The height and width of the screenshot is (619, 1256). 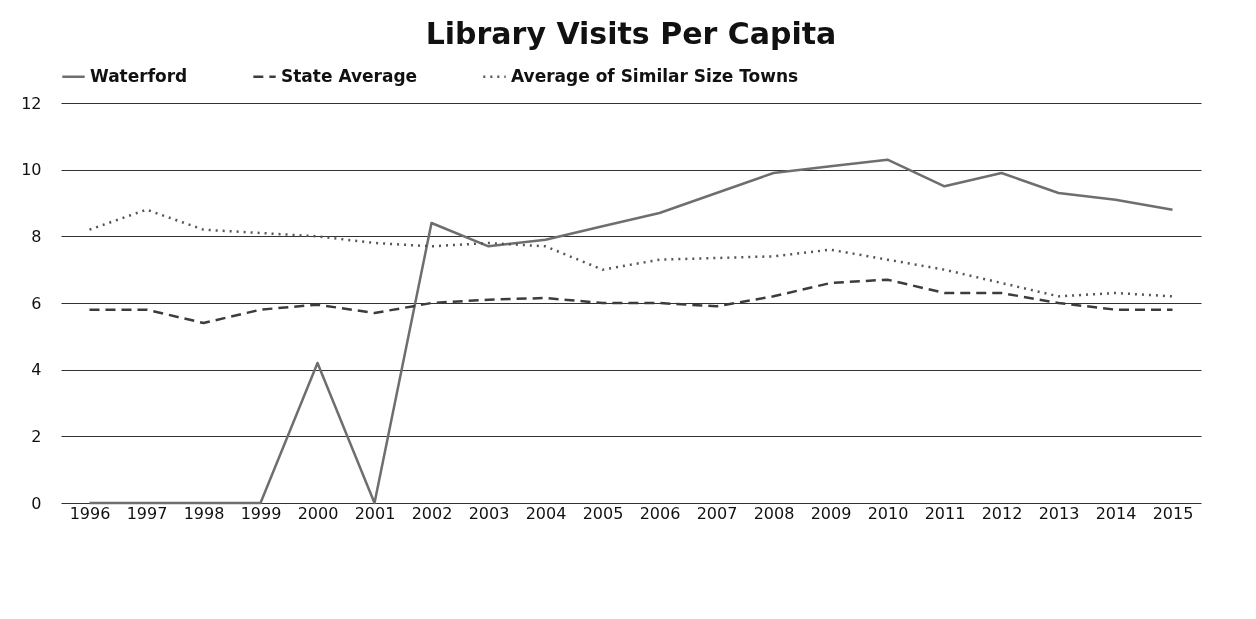 I want to click on y-tick-label: 0, so click(x=36, y=503).